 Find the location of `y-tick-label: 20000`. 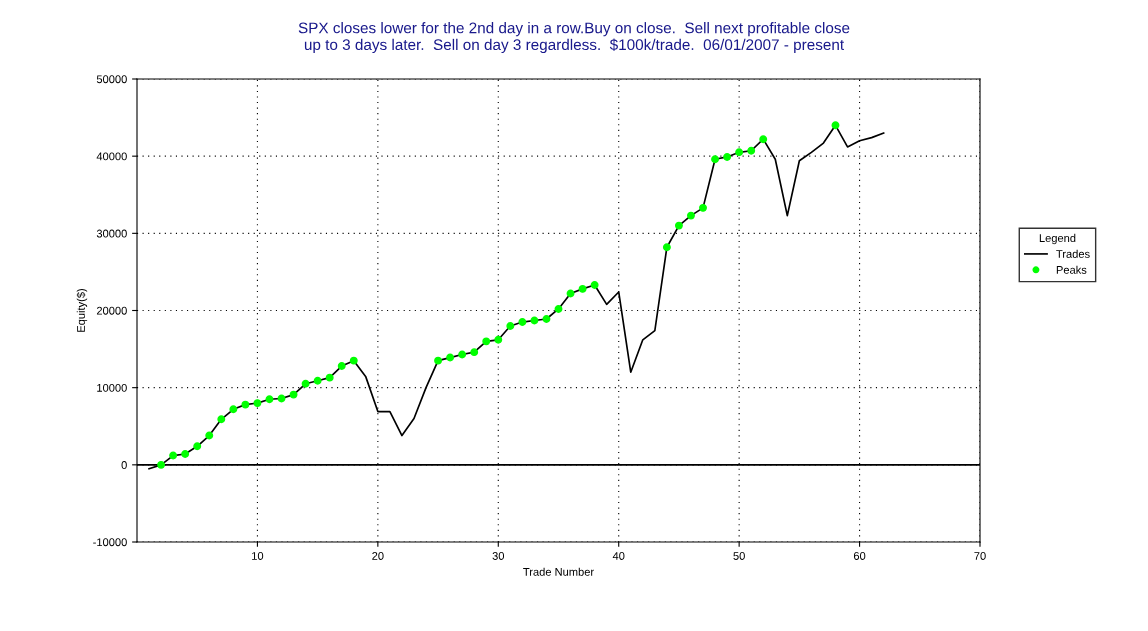

y-tick-label: 20000 is located at coordinates (111, 310).